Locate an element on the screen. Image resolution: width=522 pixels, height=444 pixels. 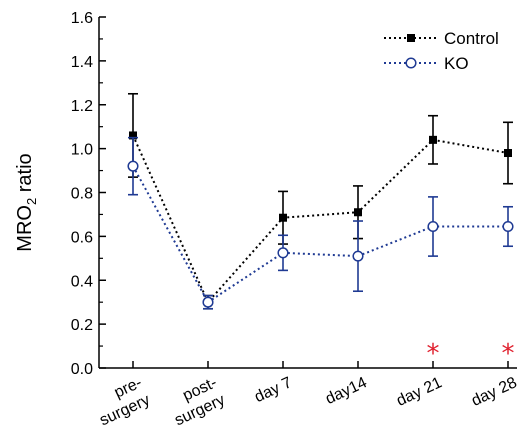
y-tick-label: 1.0 is located at coordinates (82, 150).